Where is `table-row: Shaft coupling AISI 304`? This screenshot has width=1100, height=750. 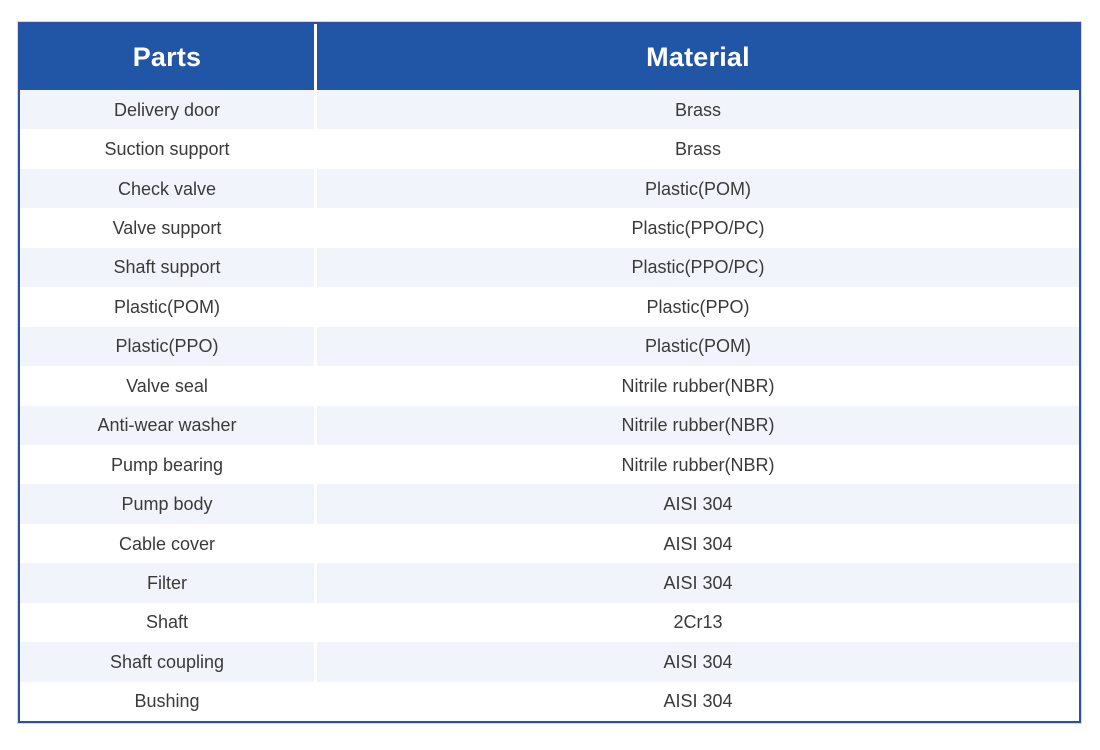 table-row: Shaft coupling AISI 304 is located at coordinates (549, 662).